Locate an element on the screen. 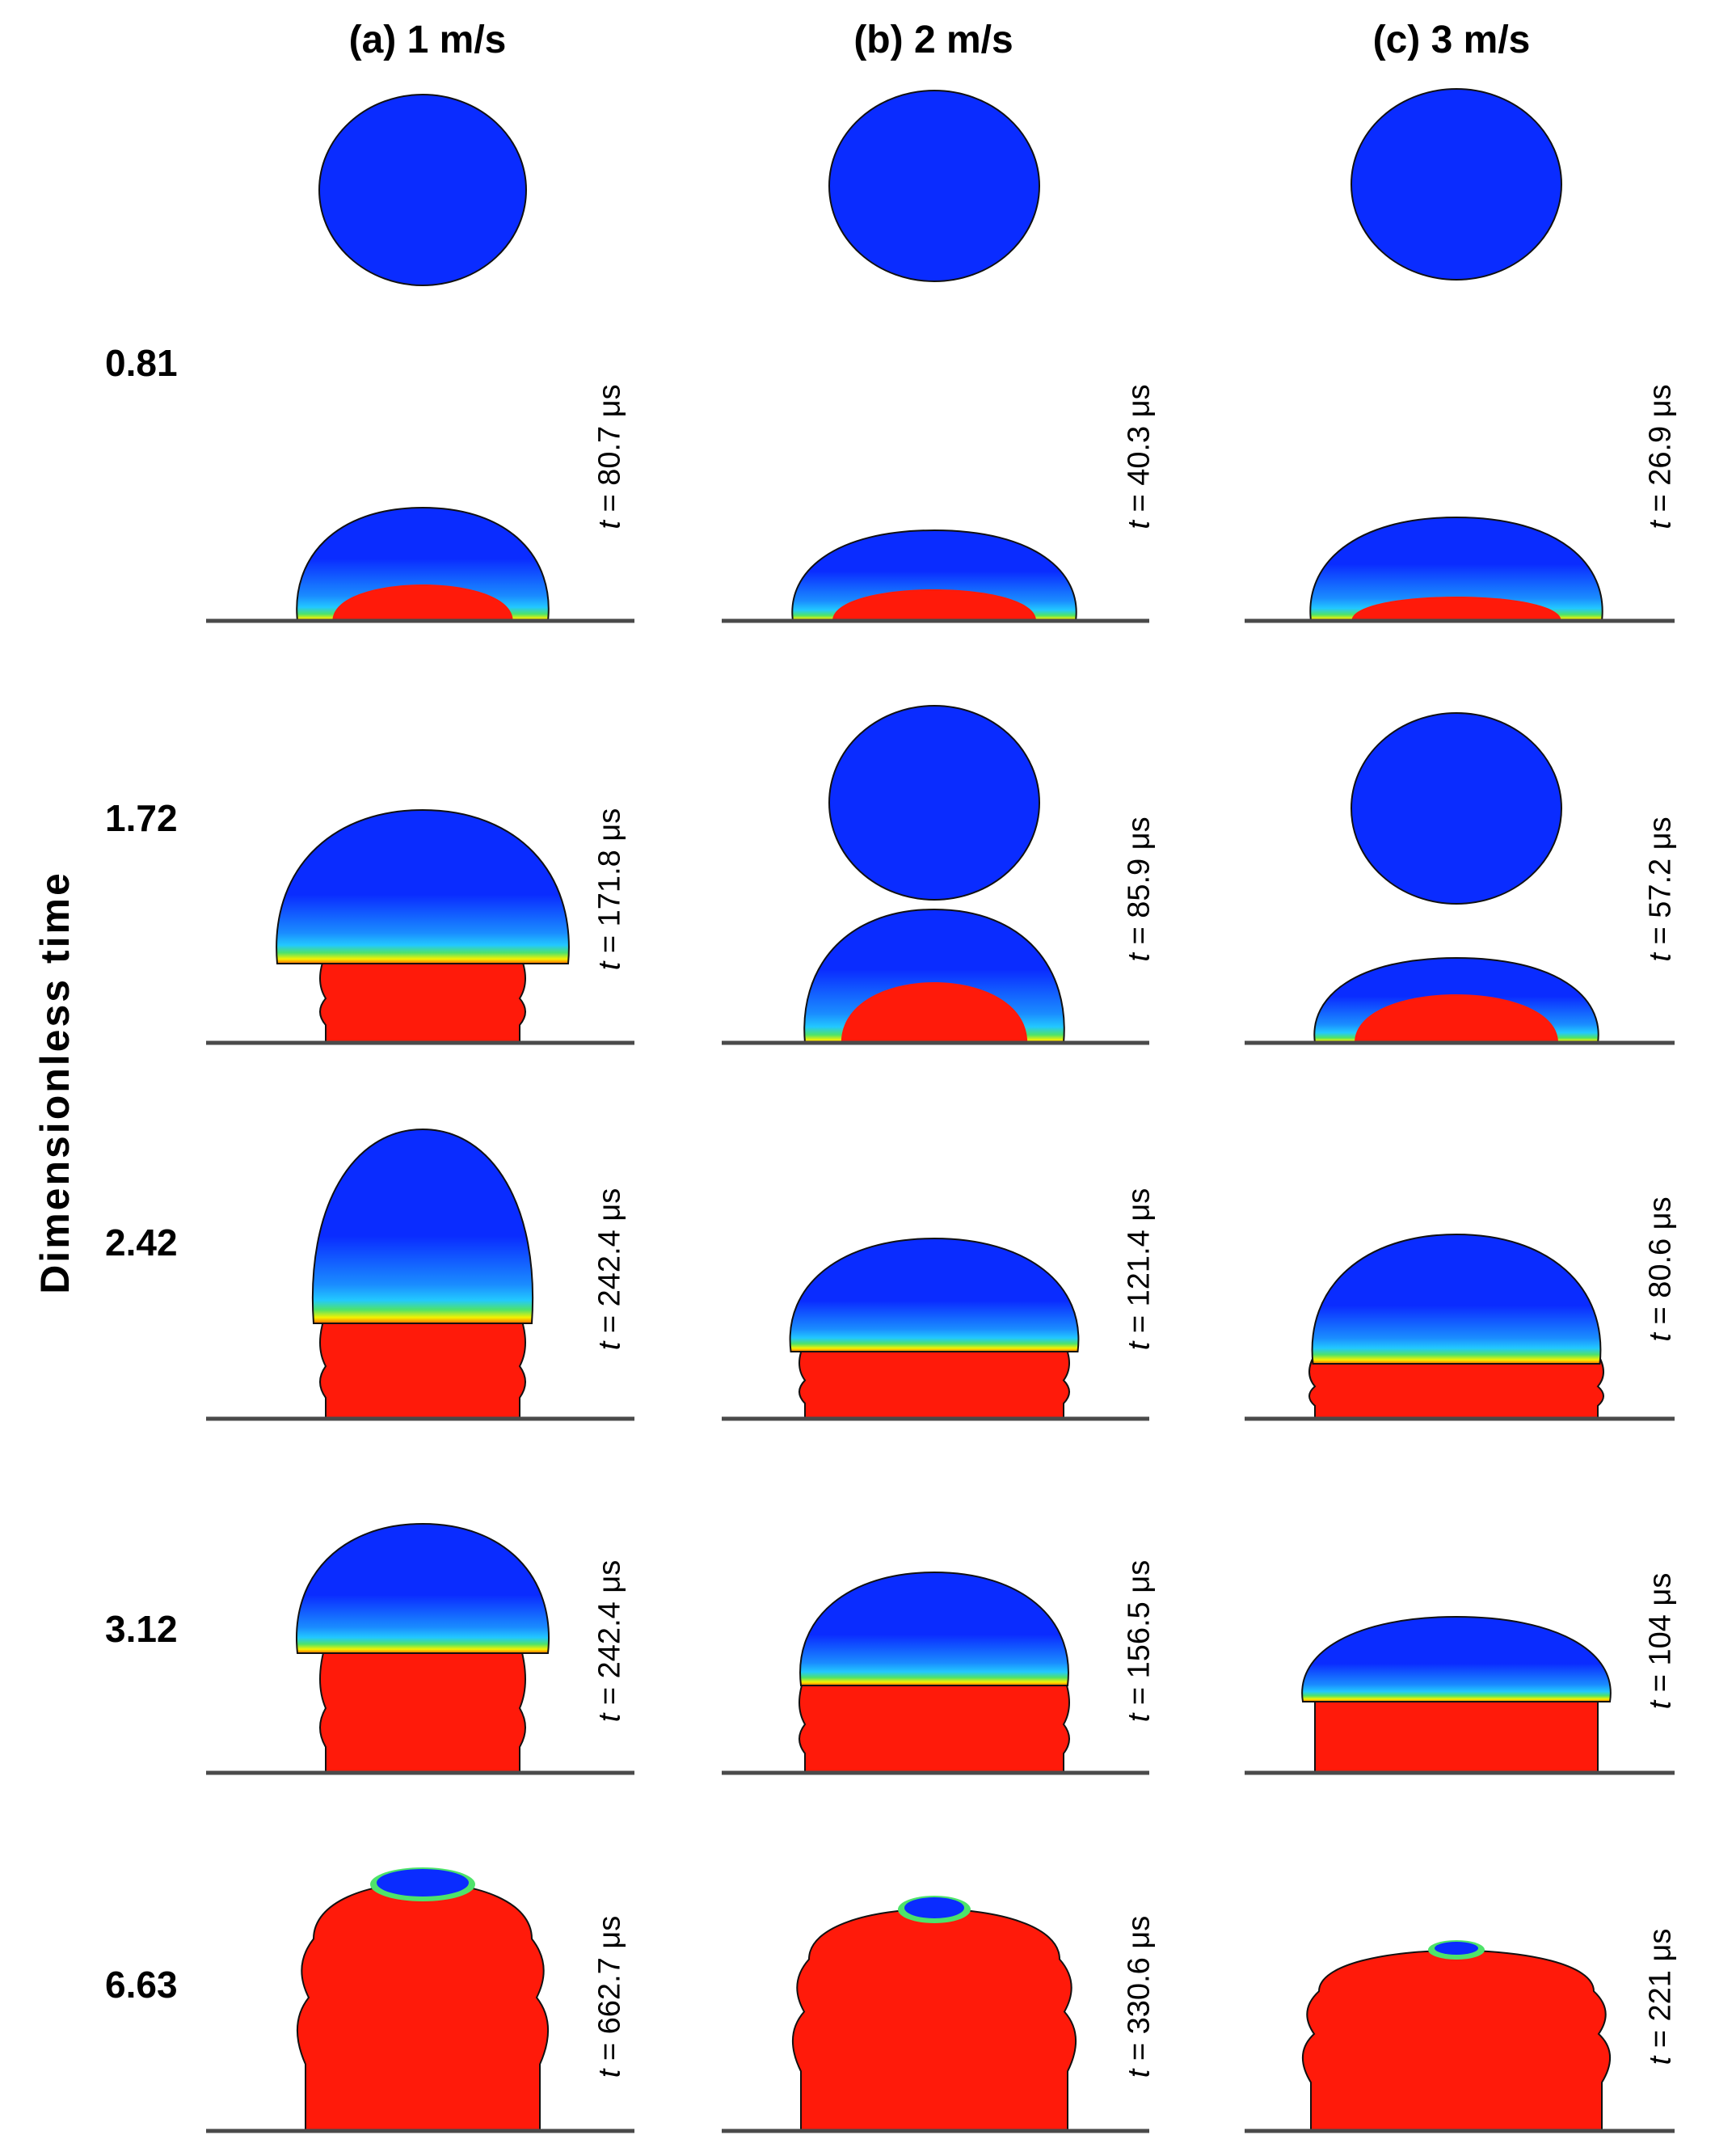 This screenshot has height=2156, width=1715. time-label-r2-a: t = 242.4 μs is located at coordinates (609, 1270).